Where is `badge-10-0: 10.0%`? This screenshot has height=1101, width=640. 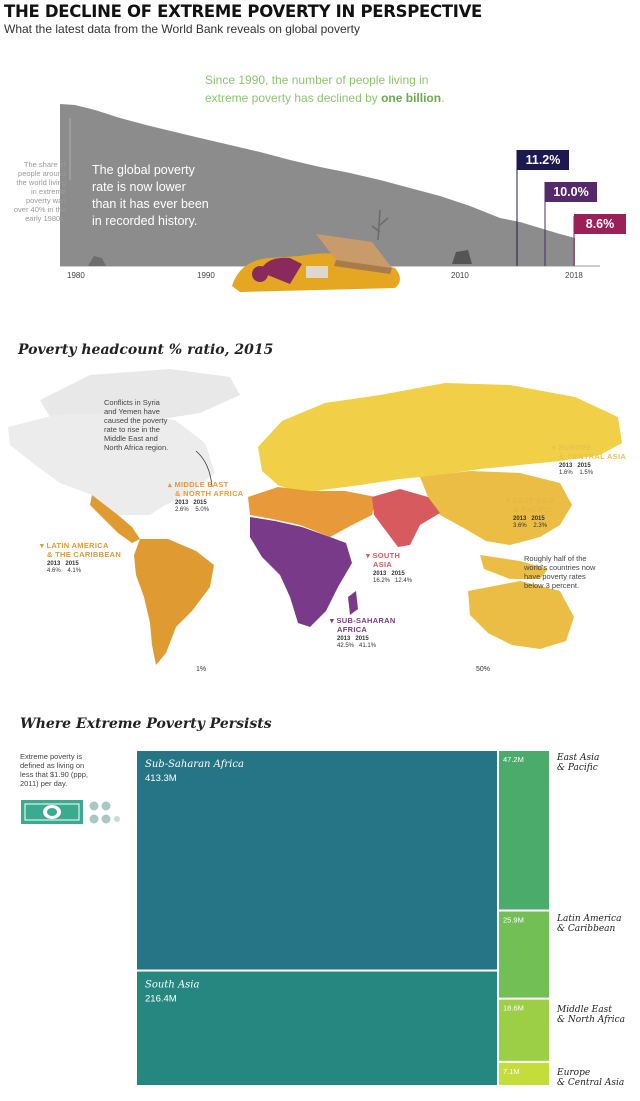
badge-10-0: 10.0% is located at coordinates (571, 192).